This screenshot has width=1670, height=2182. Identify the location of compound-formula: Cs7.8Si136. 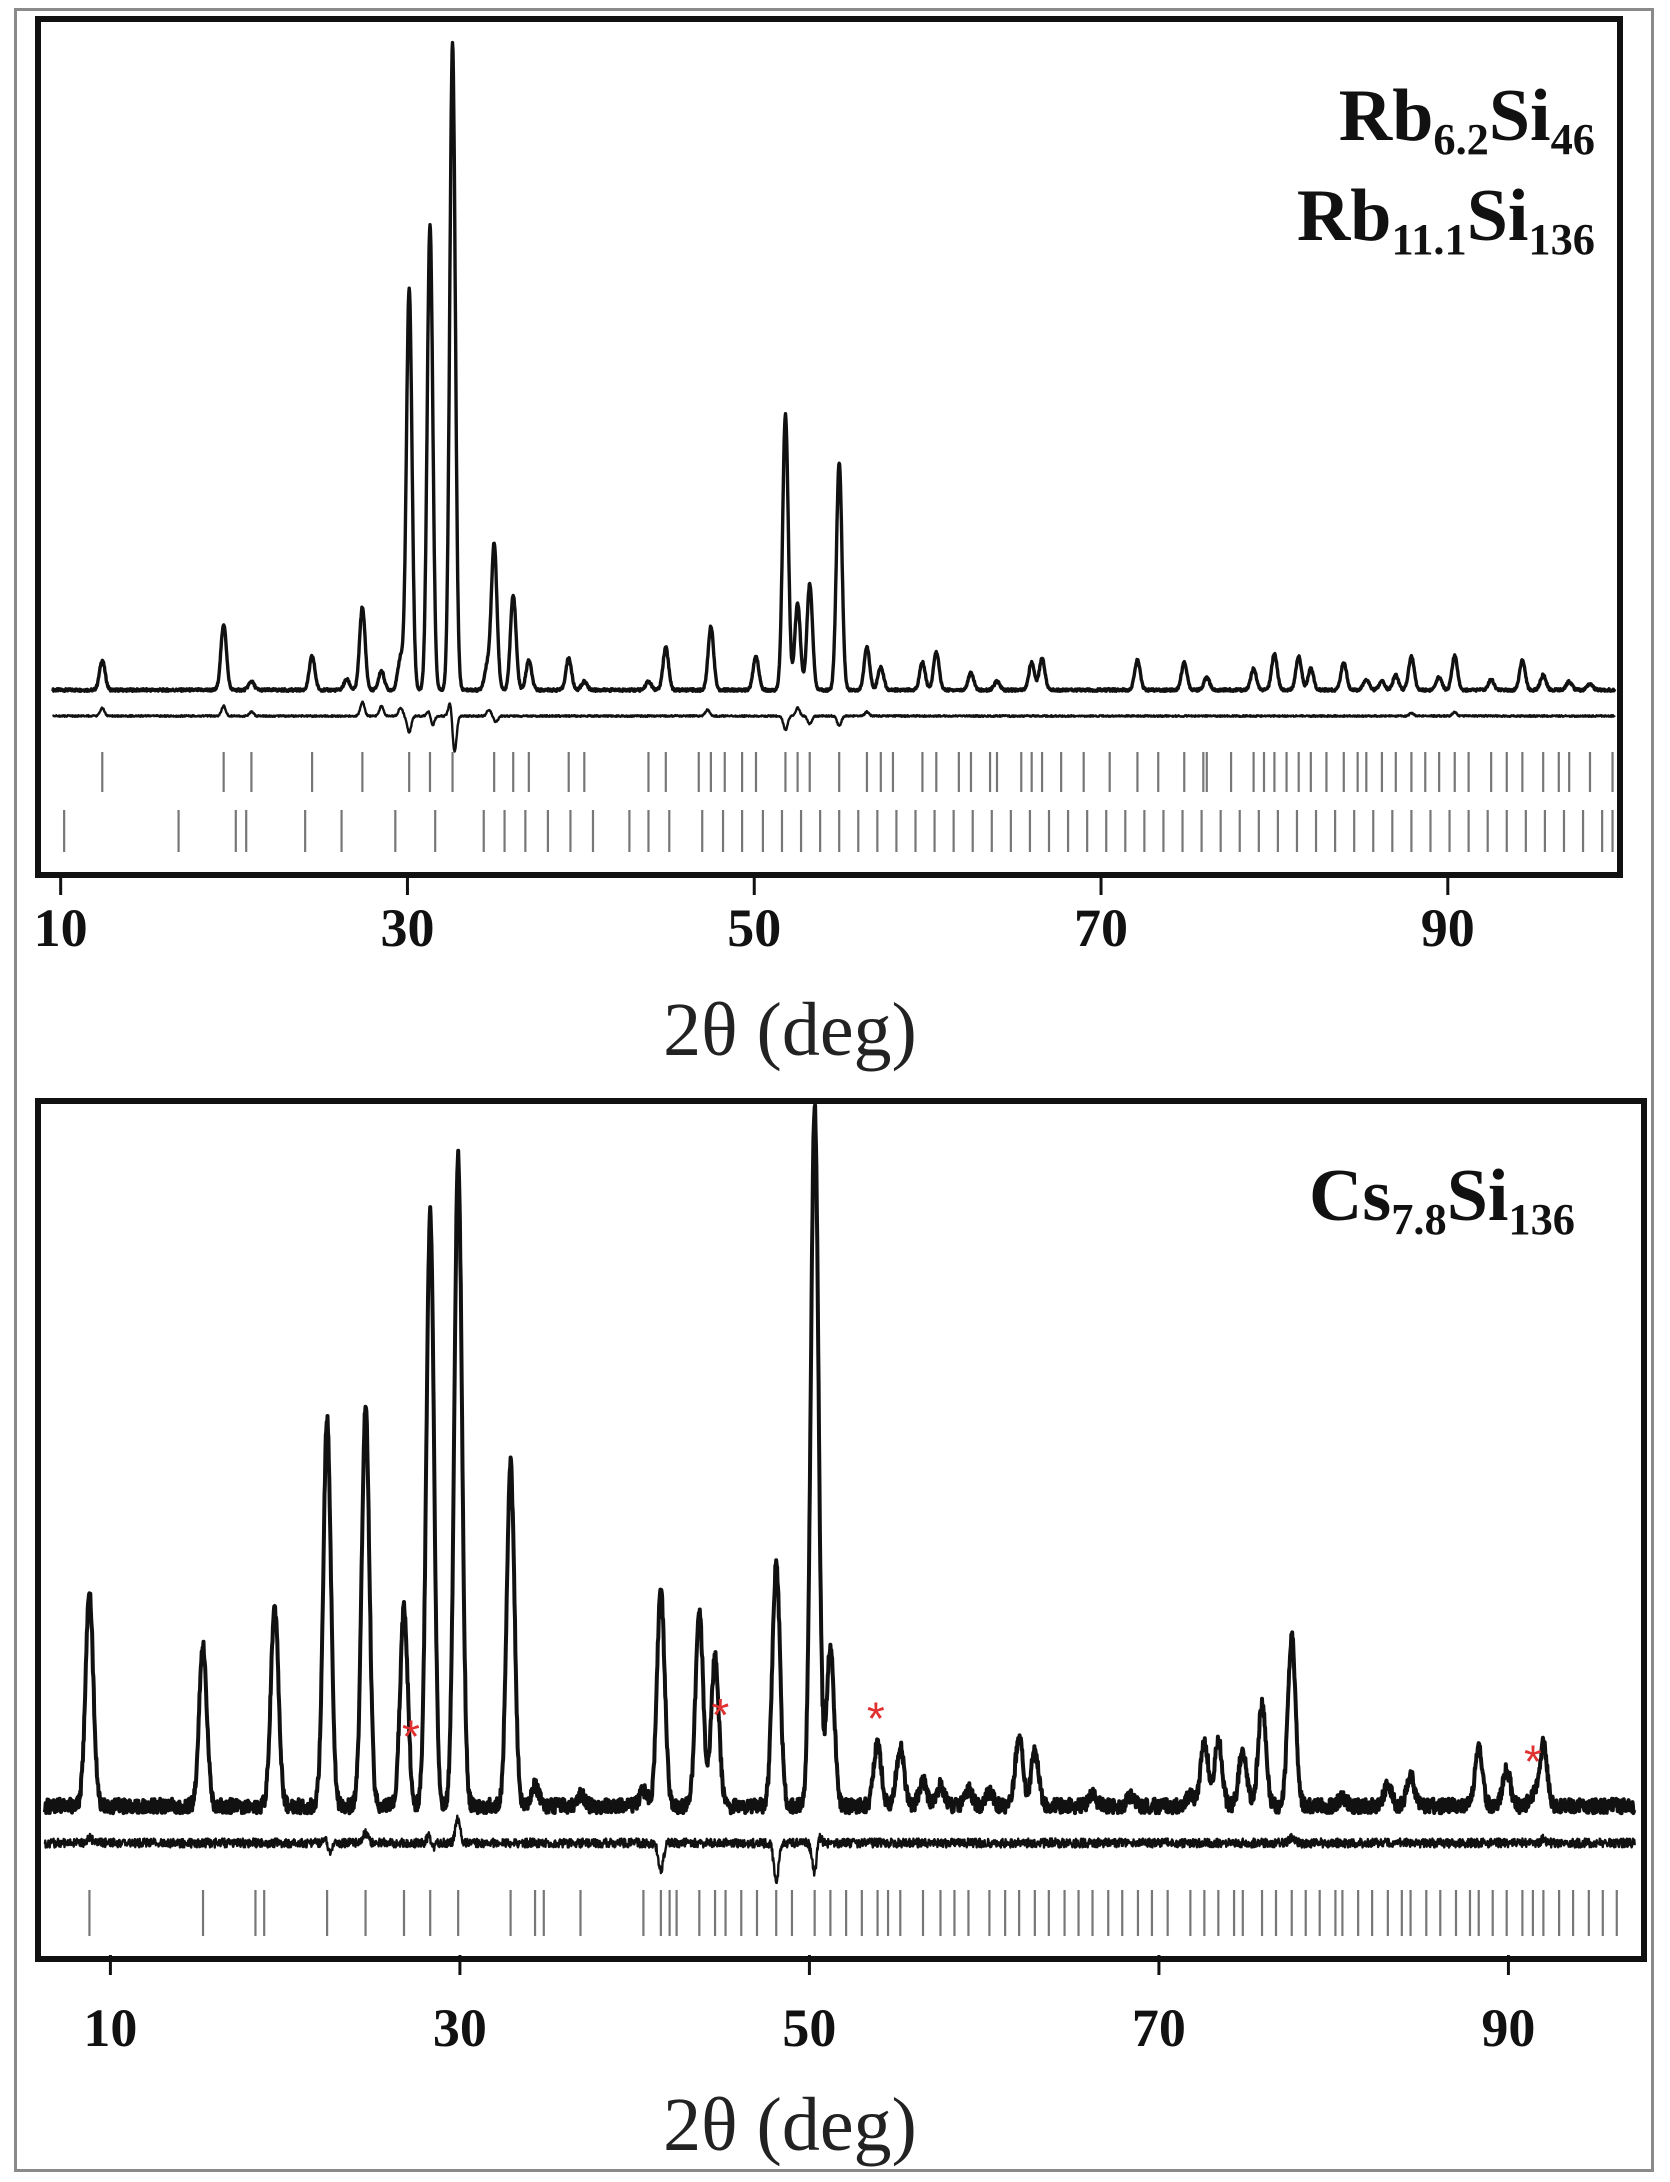
(1442, 1199).